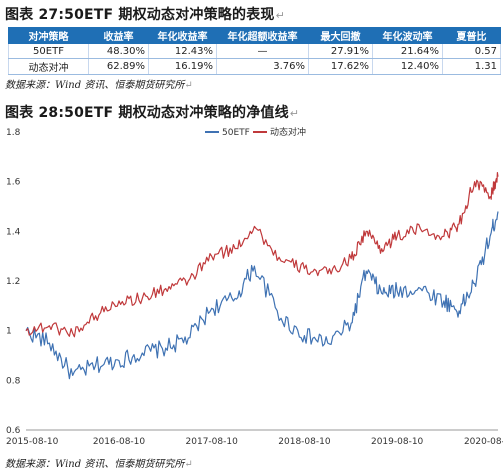 This screenshot has height=472, width=503. What do you see at coordinates (262, 66) in the screenshot?
I see `cell-annual-excess: 3.76%` at bounding box center [262, 66].